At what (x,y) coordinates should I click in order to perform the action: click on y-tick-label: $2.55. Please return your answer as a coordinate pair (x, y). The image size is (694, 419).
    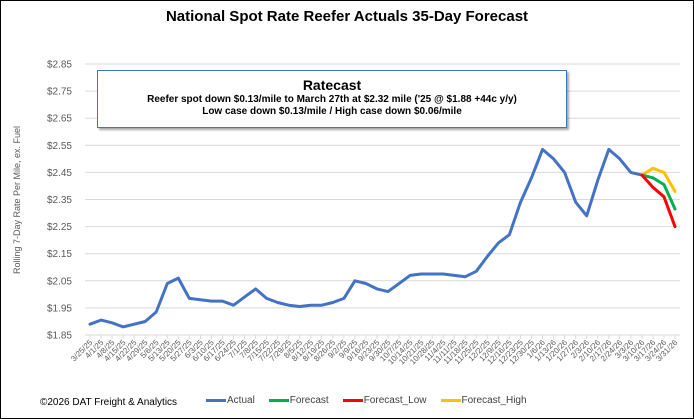
    Looking at the image, I should click on (59, 146).